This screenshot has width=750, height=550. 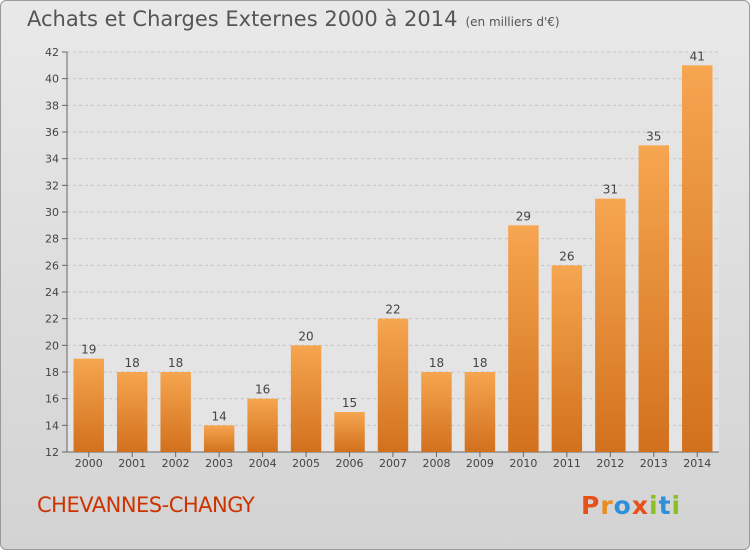 What do you see at coordinates (218, 416) in the screenshot?
I see `data-label: 14` at bounding box center [218, 416].